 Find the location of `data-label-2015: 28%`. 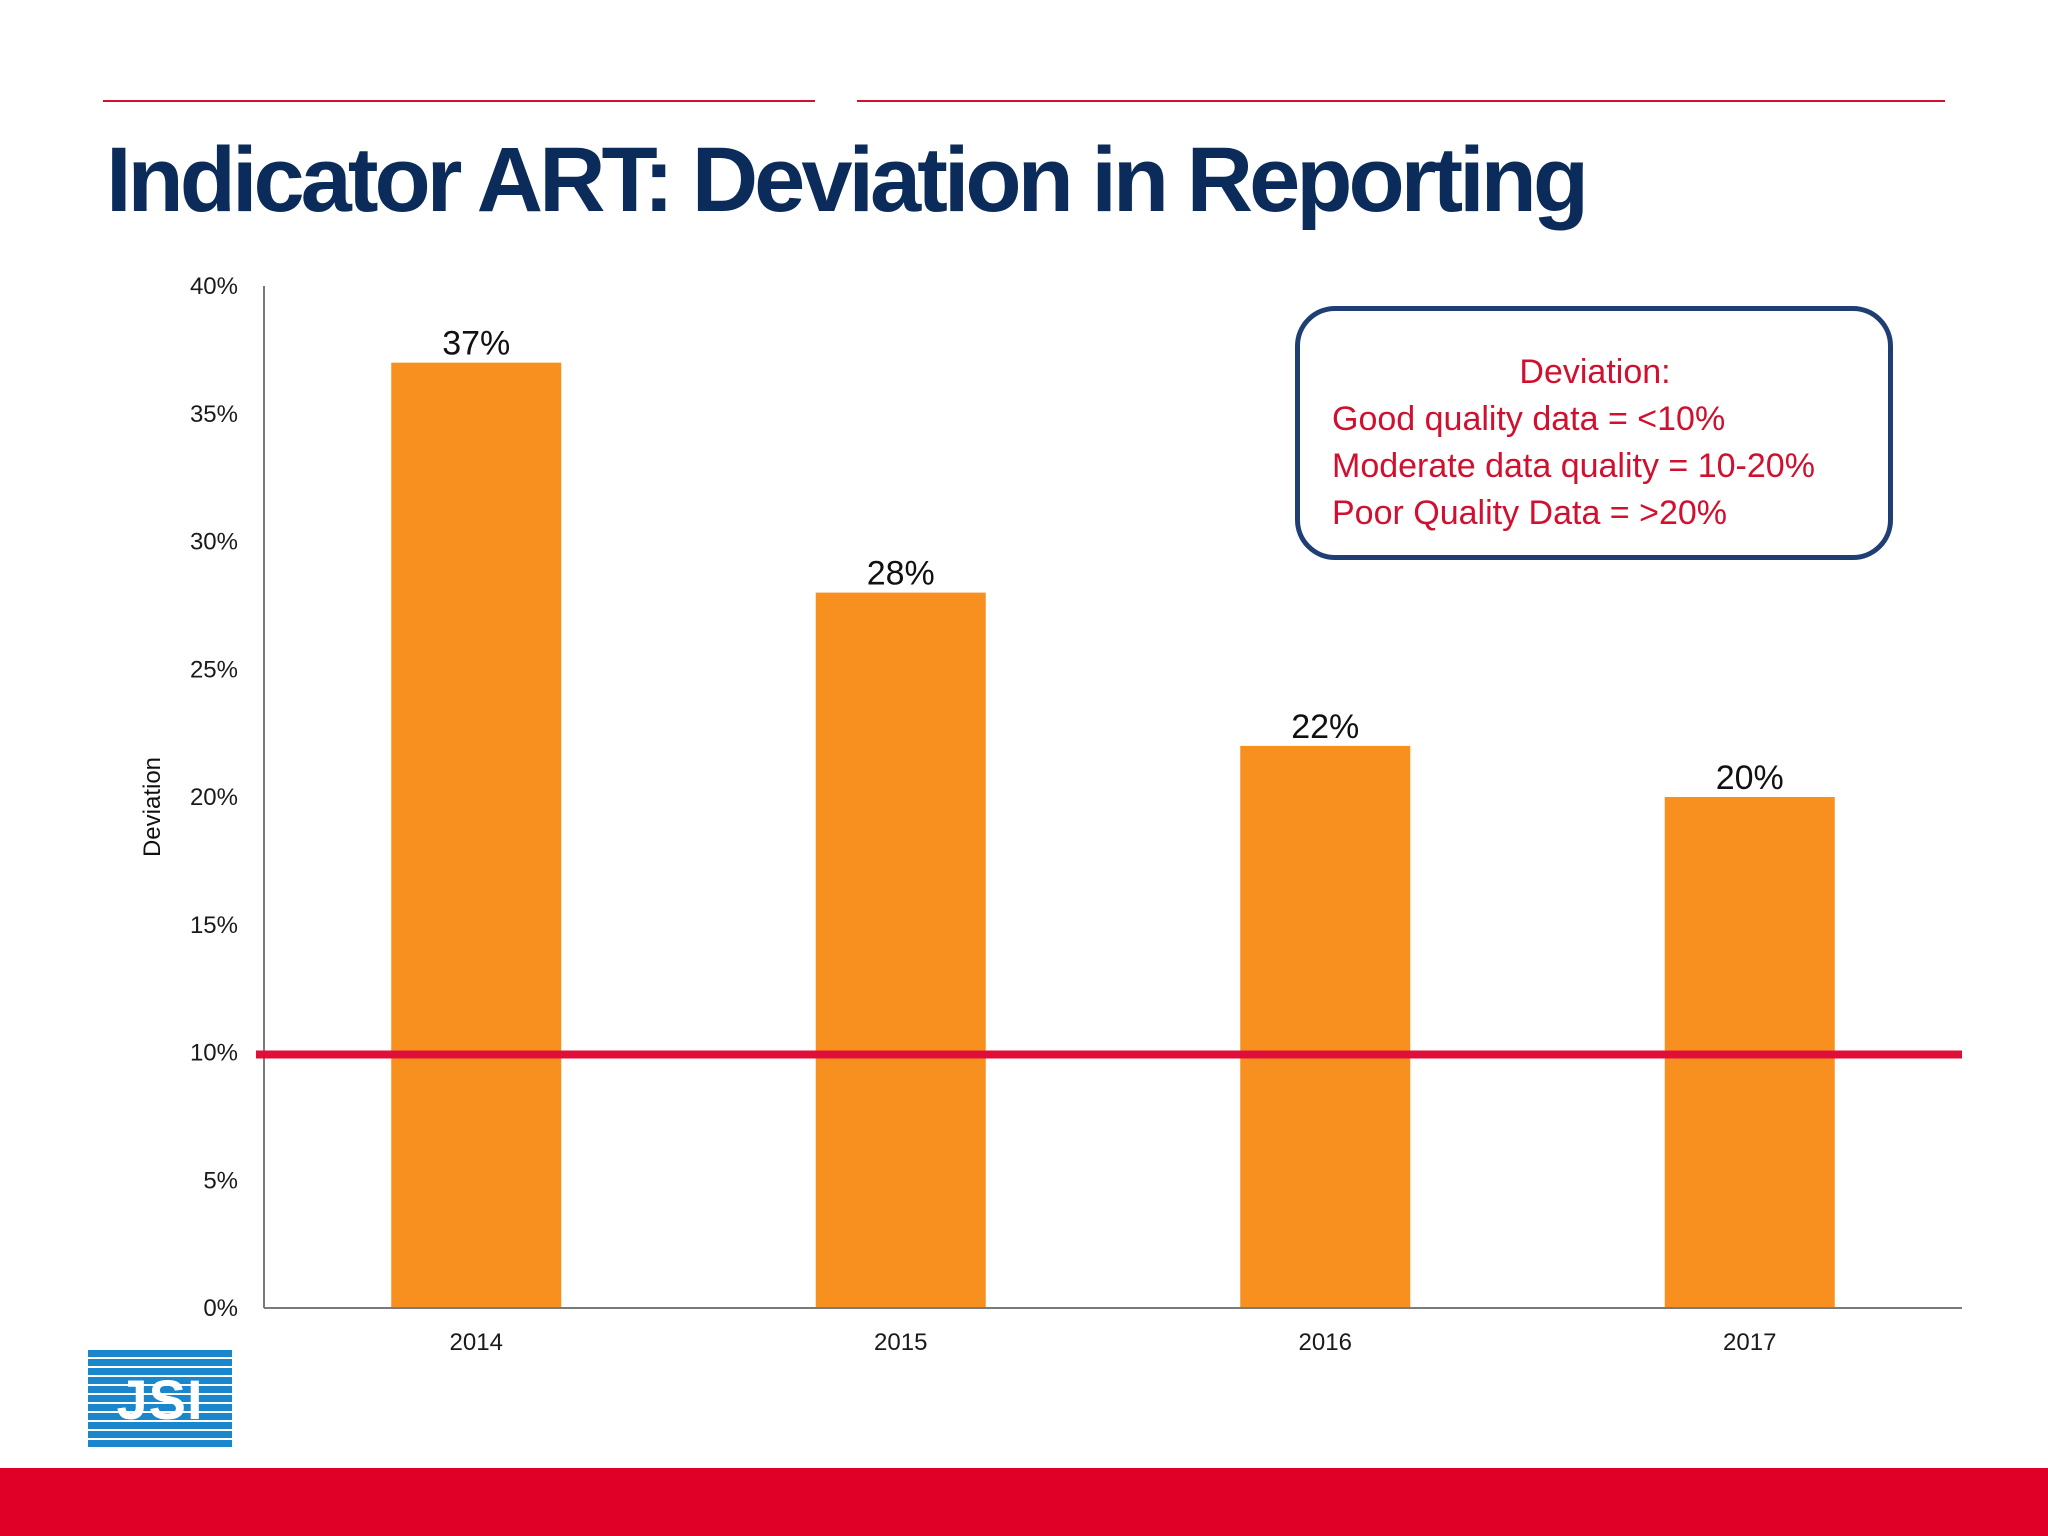

data-label-2015: 28% is located at coordinates (901, 574).